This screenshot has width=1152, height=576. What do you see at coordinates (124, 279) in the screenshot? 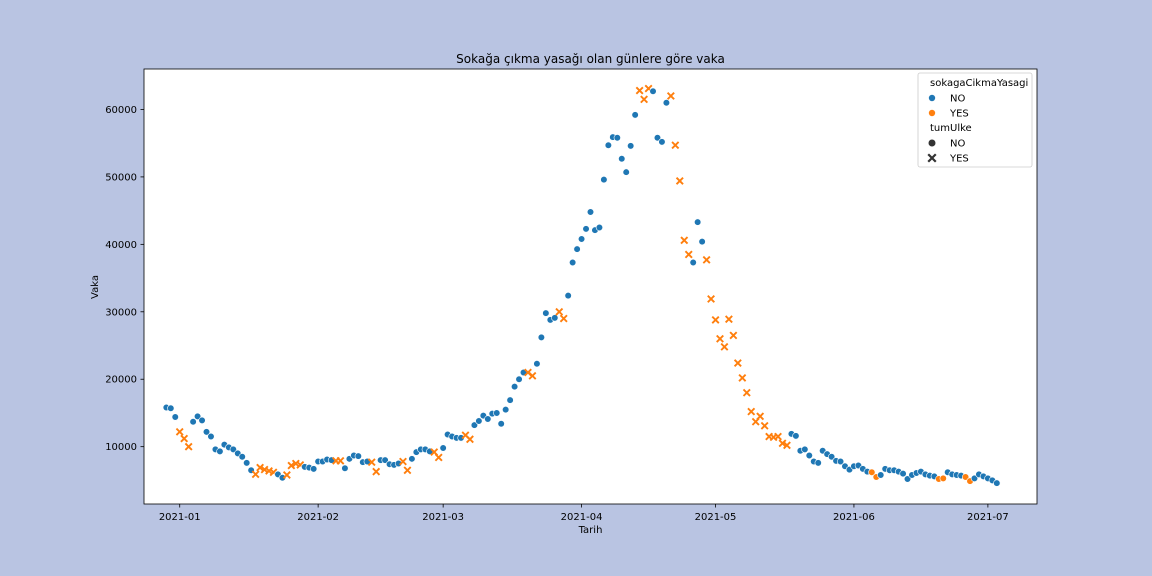
I see `y-axis-ticks: 10000 20000 30000 40000 50000 60000` at bounding box center [124, 279].